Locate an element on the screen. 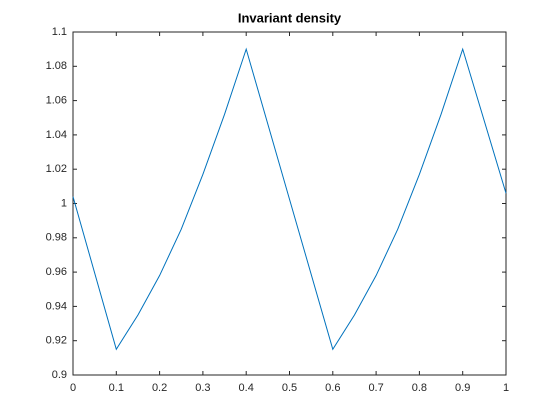 Image resolution: width=560 pixels, height=420 pixels. y-tick-label: 0.94 is located at coordinates (56, 306).